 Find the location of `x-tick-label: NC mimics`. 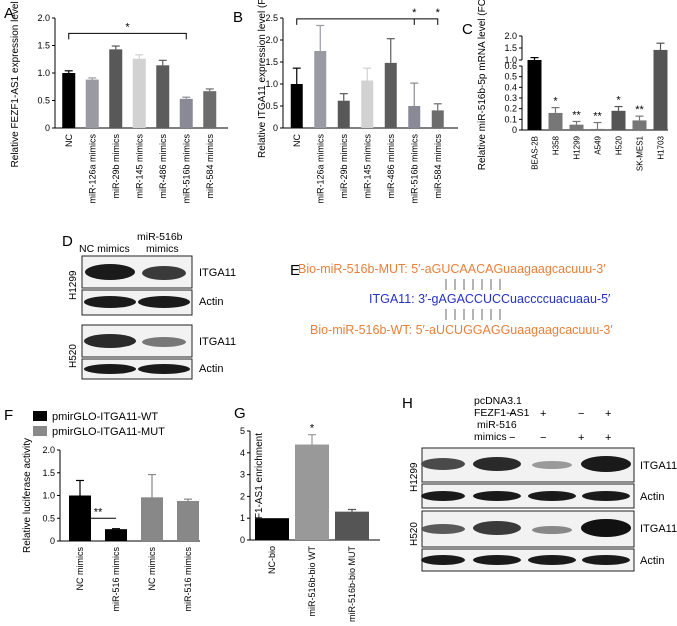

x-tick-label: NC mimics is located at coordinates (152, 569).